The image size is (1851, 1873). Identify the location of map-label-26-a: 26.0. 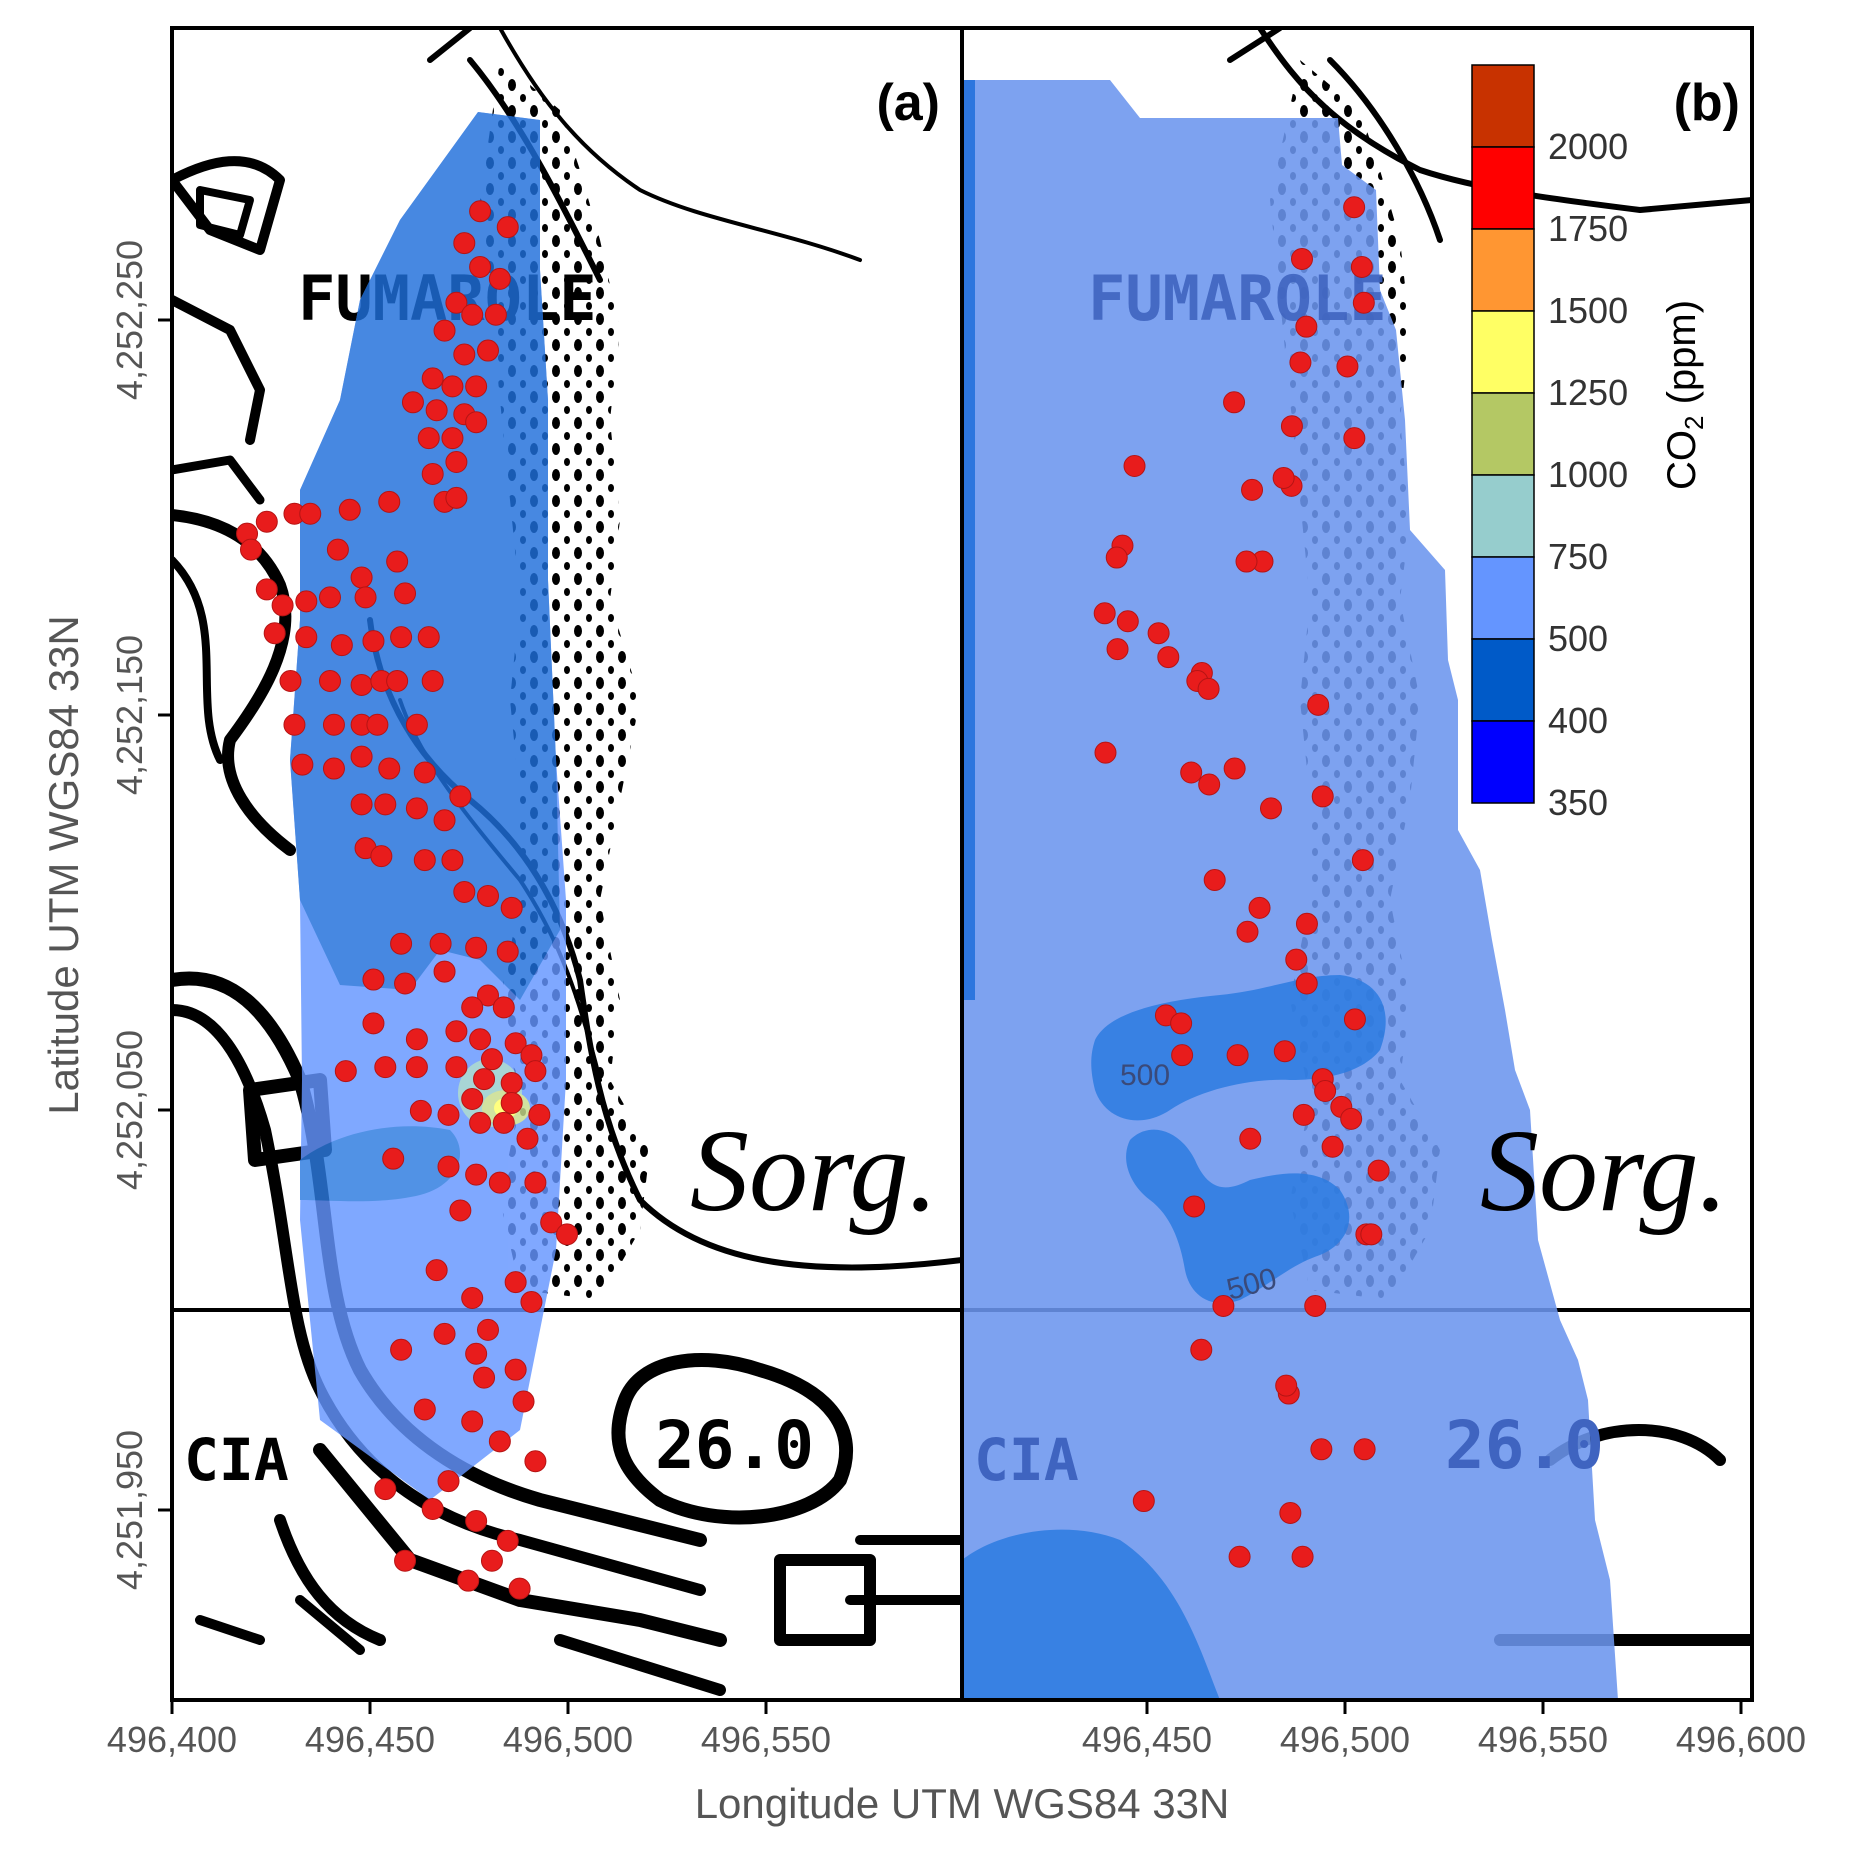
(734, 1445).